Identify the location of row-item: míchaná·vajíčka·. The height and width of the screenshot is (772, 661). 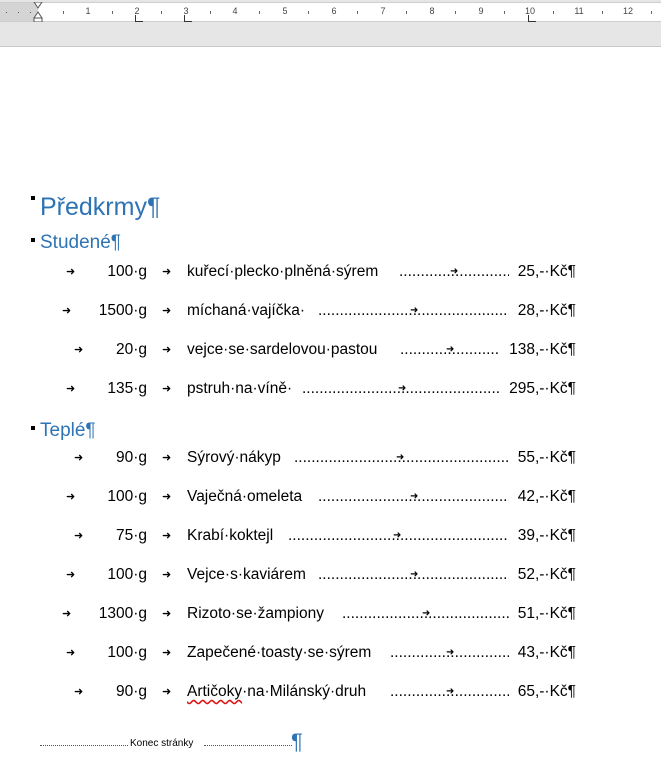
(246, 310).